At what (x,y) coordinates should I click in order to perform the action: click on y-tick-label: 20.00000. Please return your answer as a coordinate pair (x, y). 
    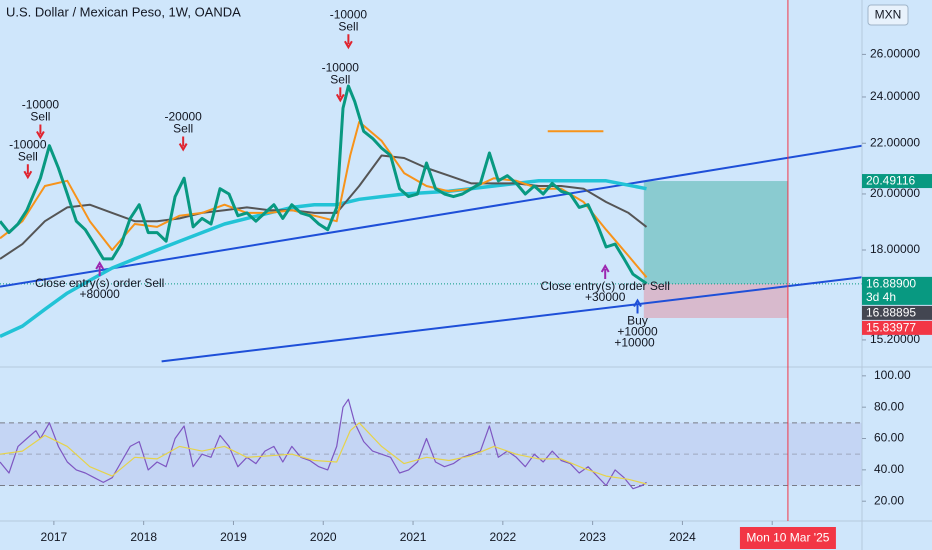
    Looking at the image, I should click on (895, 193).